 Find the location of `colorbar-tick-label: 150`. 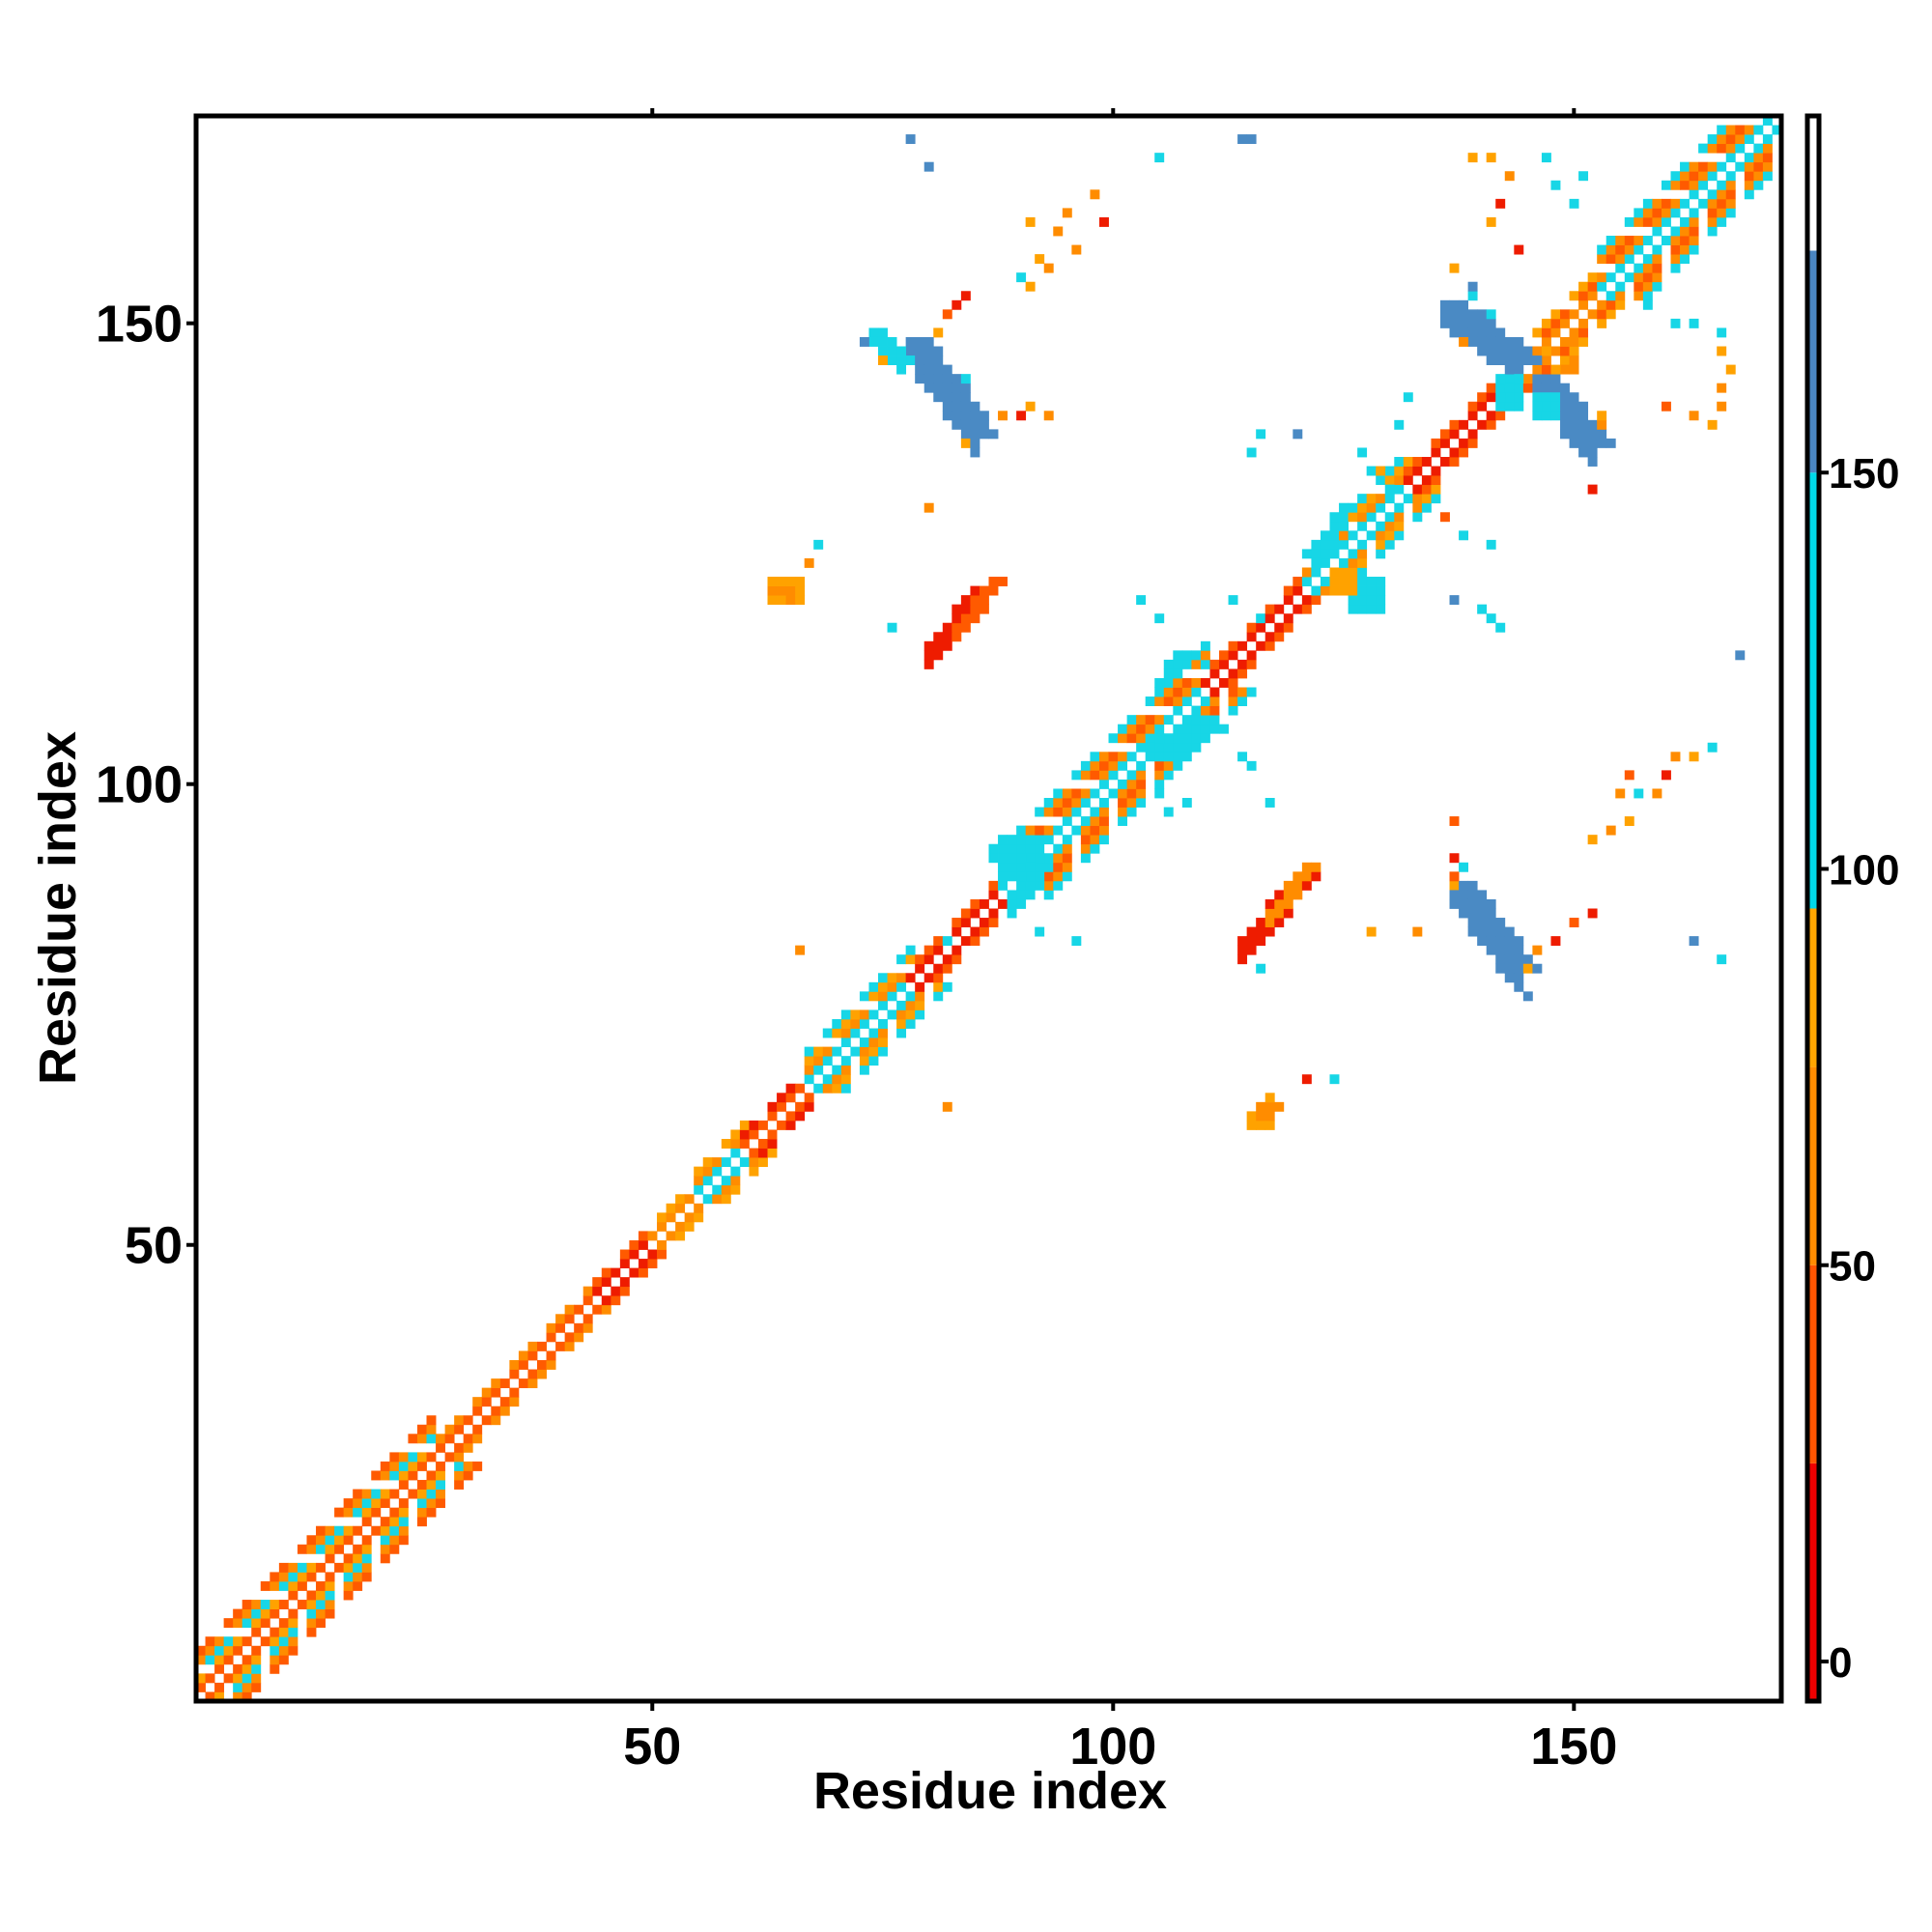

colorbar-tick-label: 150 is located at coordinates (1864, 473).